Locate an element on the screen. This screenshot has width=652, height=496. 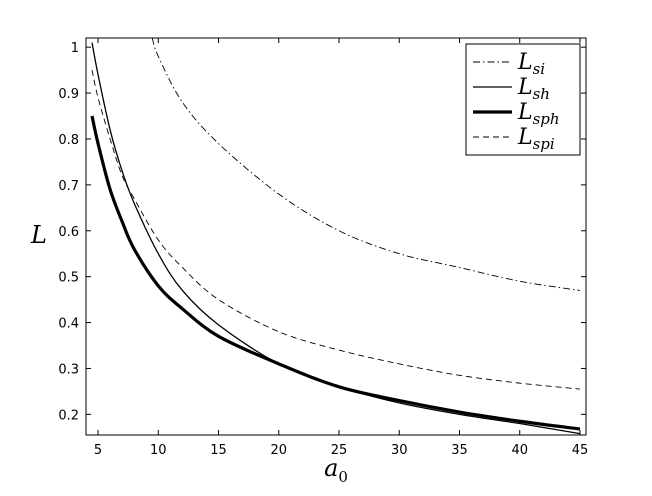
legend-label: Lsh is located at coordinates (533, 89).